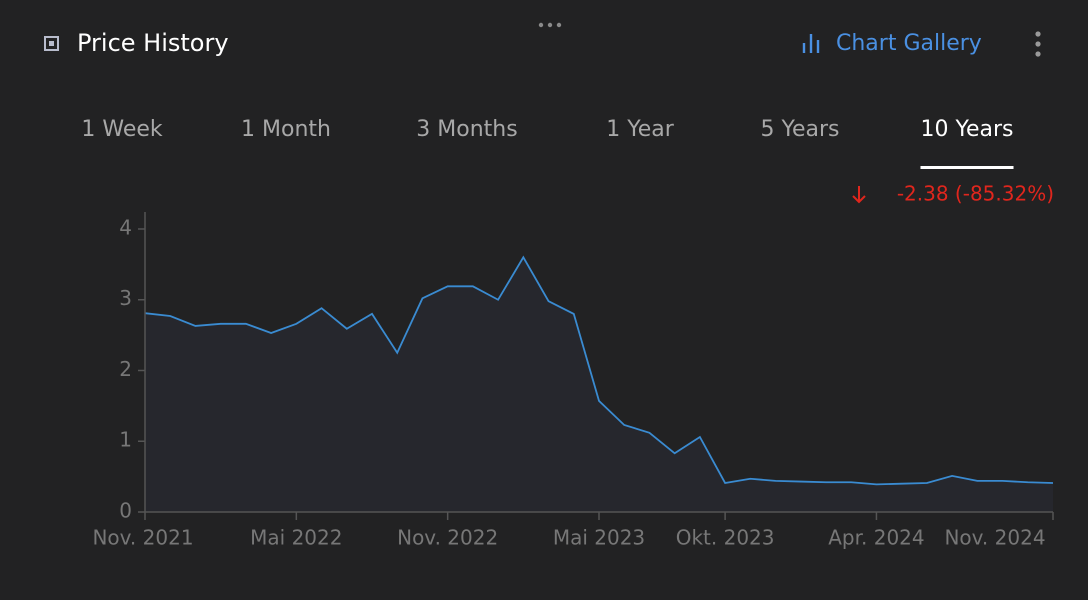 The height and width of the screenshot is (600, 1088). Describe the element at coordinates (125, 511) in the screenshot. I see `y-tick-label: 0` at that location.